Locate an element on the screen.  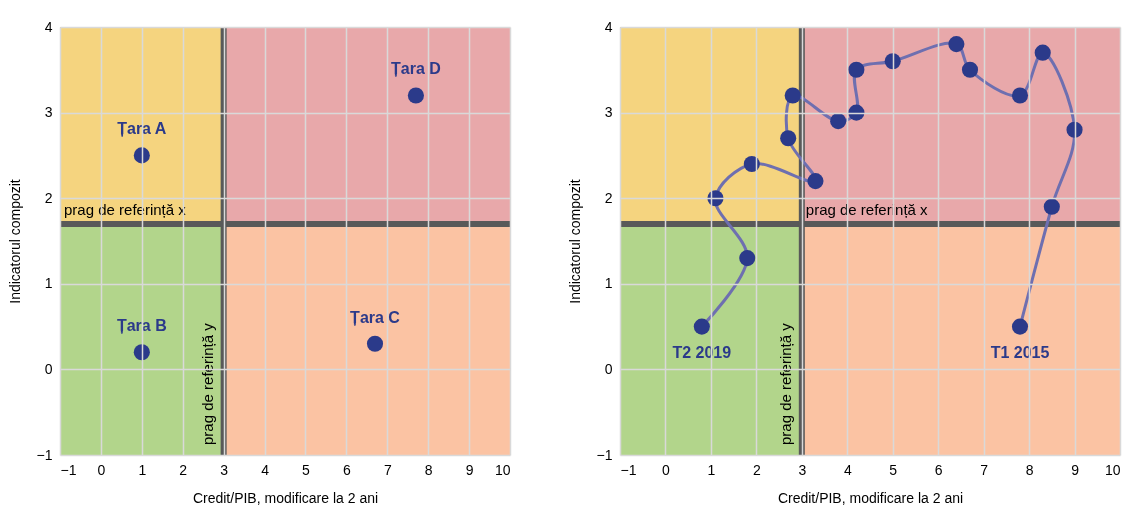
annotation: Țara B is located at coordinates (141, 326).